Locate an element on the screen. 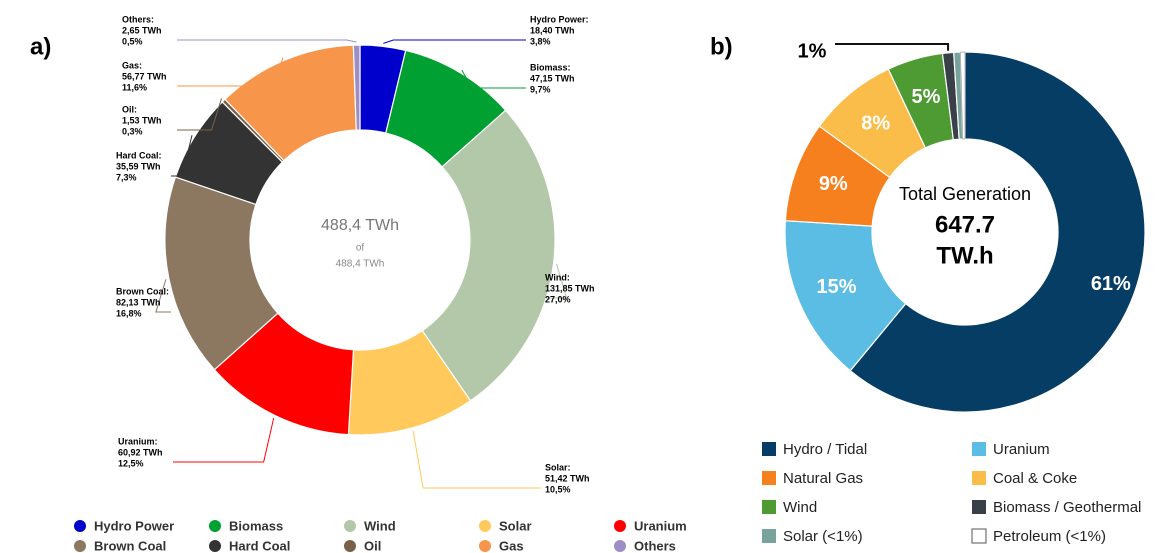  callout-value: 82,13 TWh is located at coordinates (138, 302).